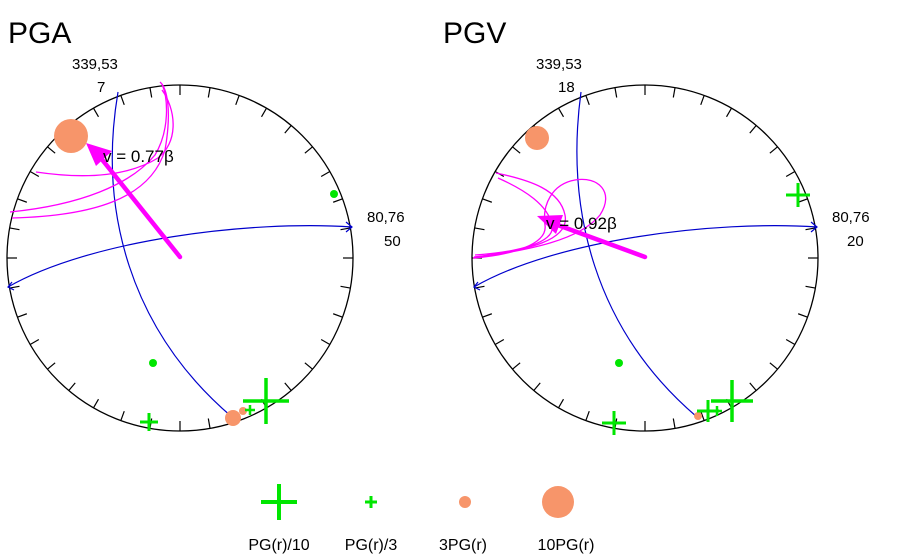  Describe the element at coordinates (732, 401) in the screenshot. I see `pgv-positive-residual-large-plus` at that location.